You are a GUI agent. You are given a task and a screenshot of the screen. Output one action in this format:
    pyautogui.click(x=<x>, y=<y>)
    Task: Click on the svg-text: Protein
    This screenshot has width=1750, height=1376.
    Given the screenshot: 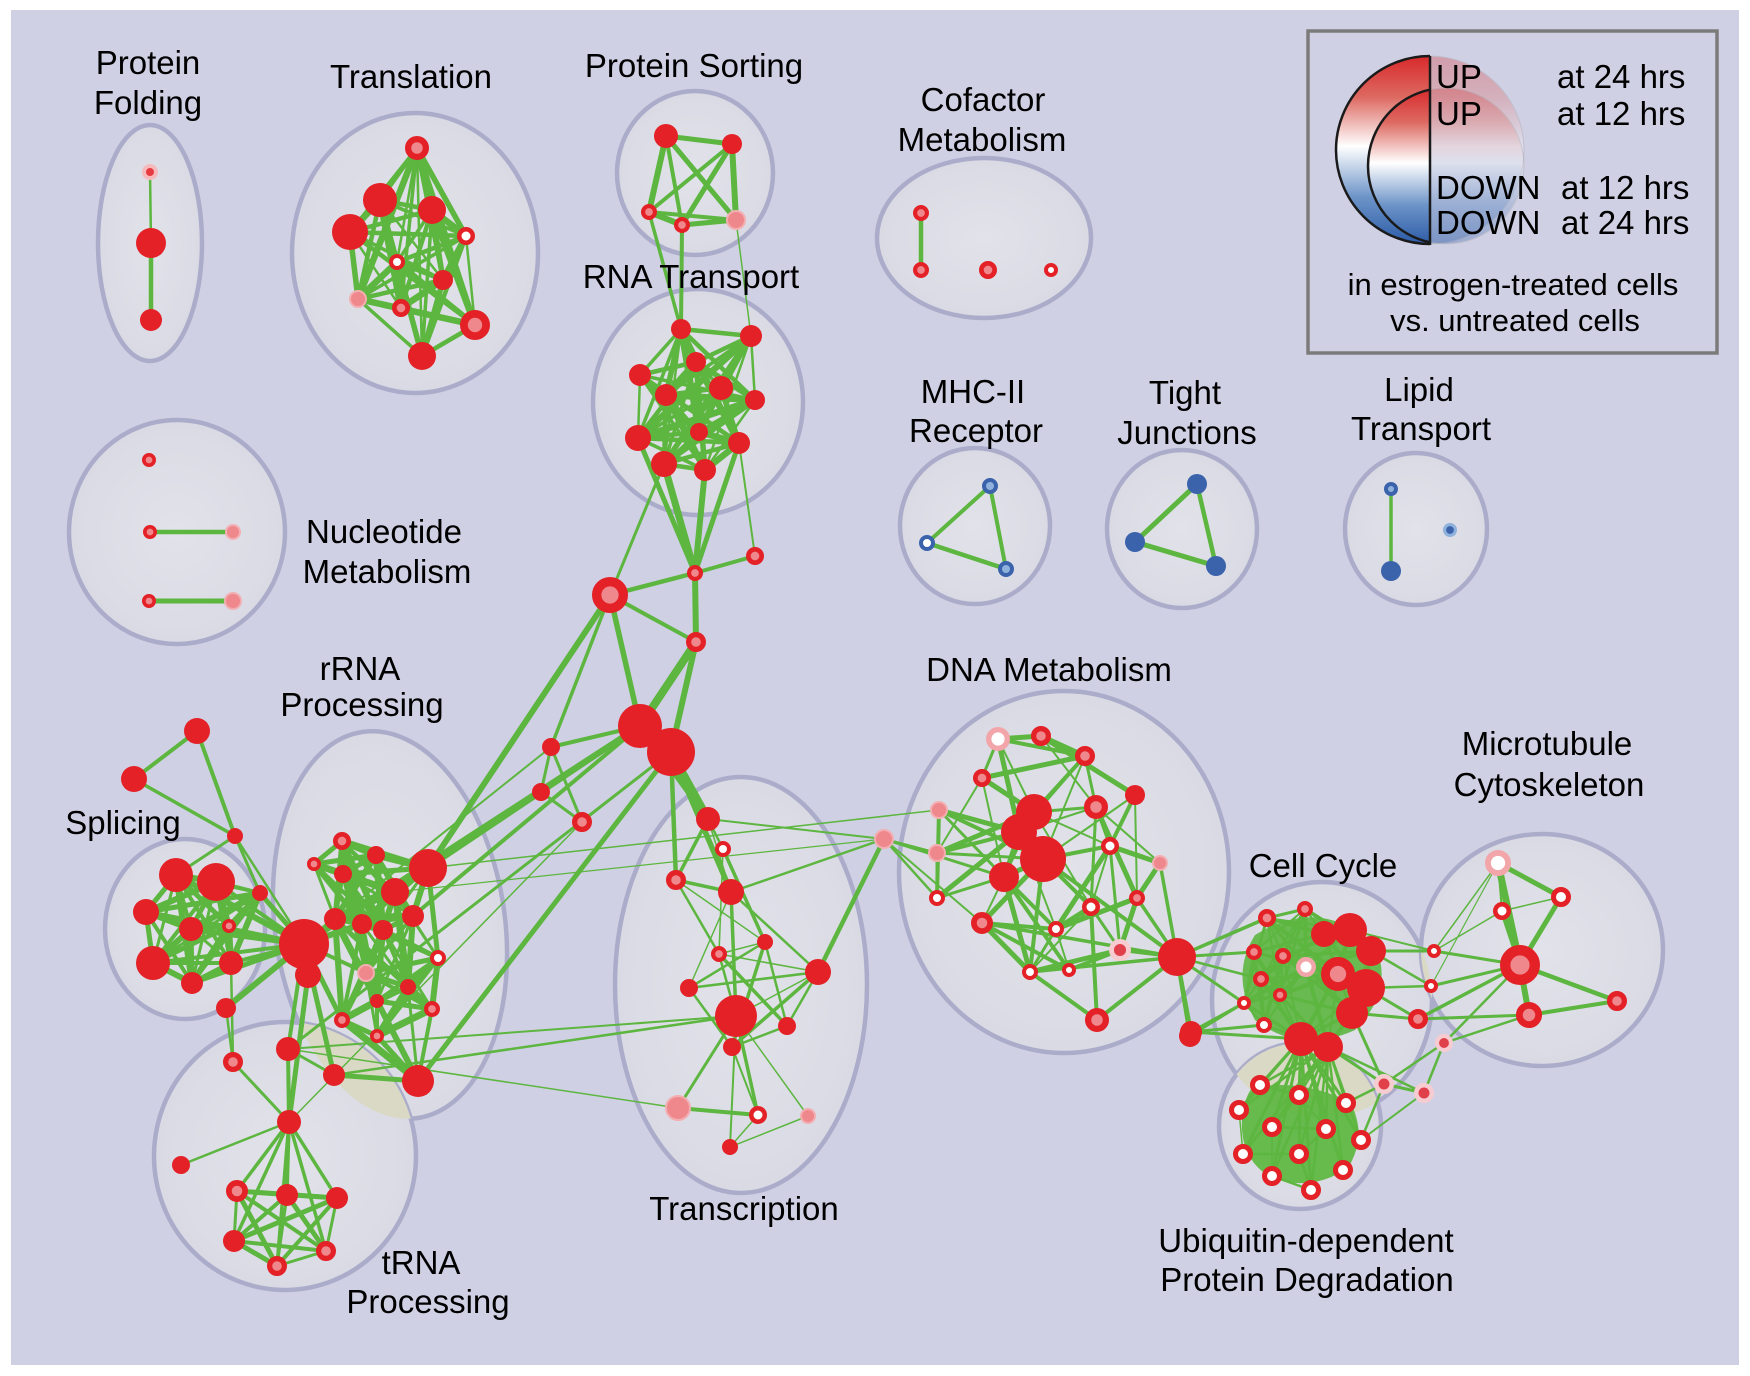 What is the action you would take?
    pyautogui.click(x=148, y=62)
    